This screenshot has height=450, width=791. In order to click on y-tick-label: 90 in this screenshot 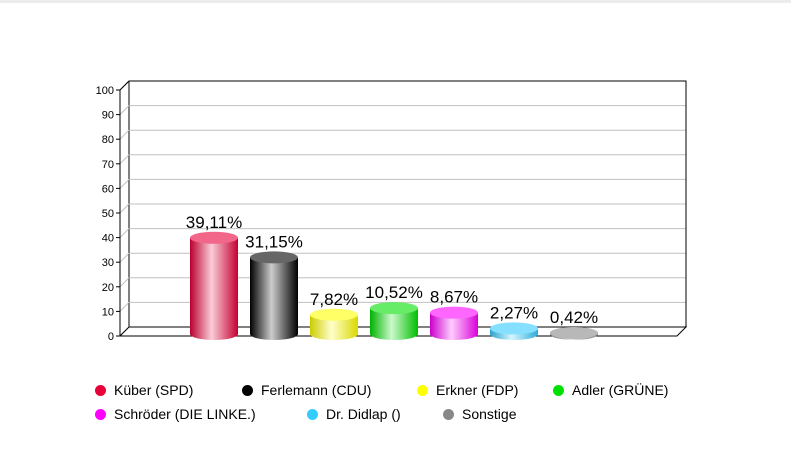, I will do `click(108, 116)`.